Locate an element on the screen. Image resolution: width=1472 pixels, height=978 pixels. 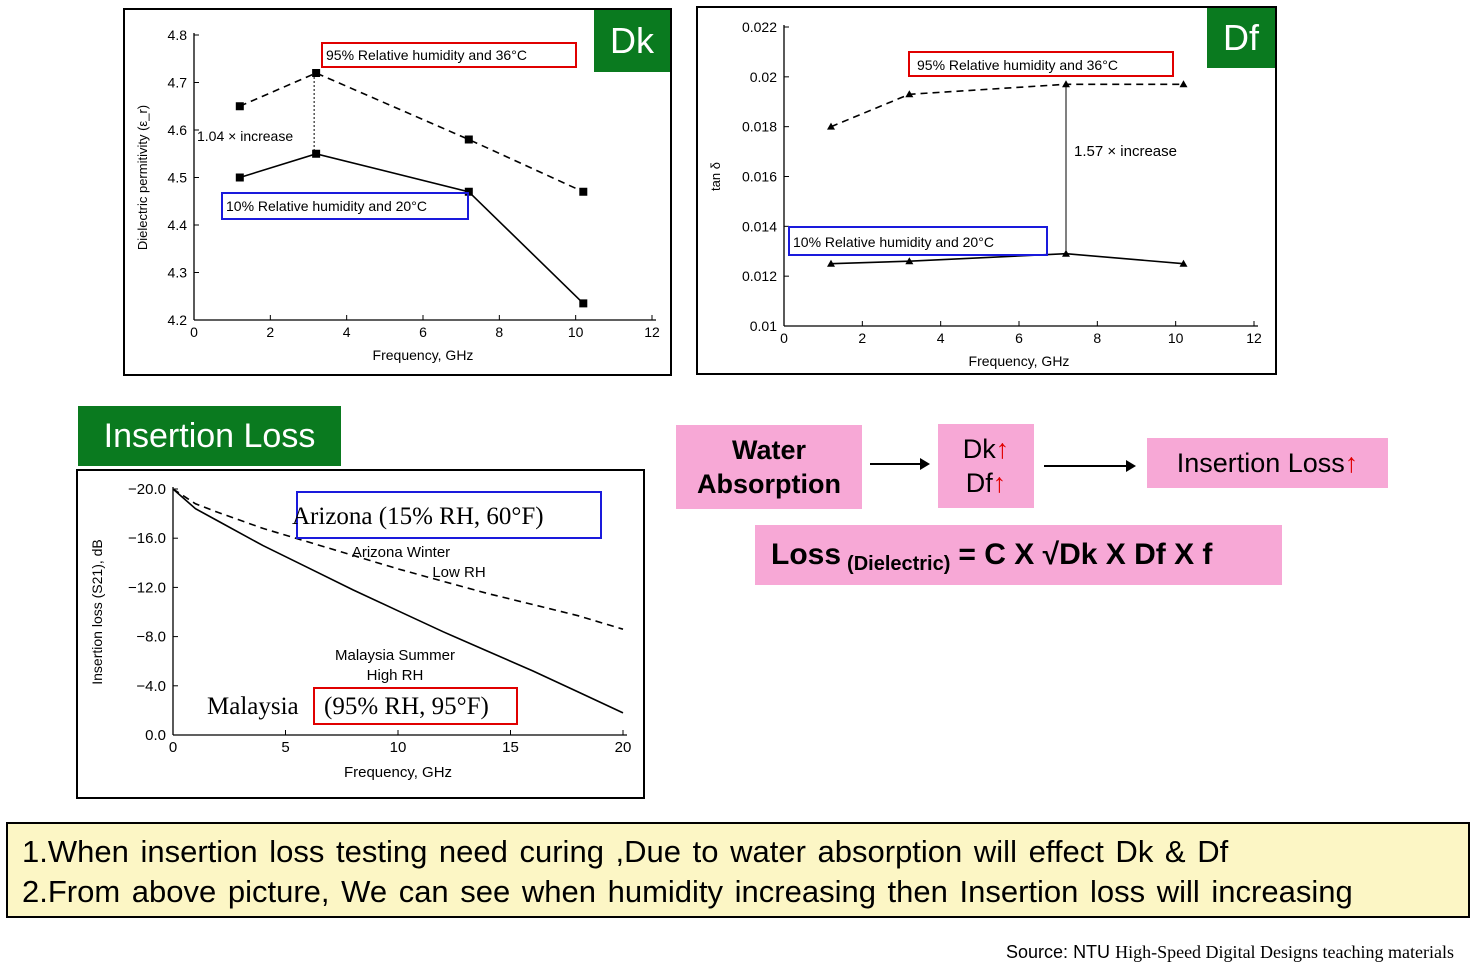
dk-label: Dk is located at coordinates (979, 449).